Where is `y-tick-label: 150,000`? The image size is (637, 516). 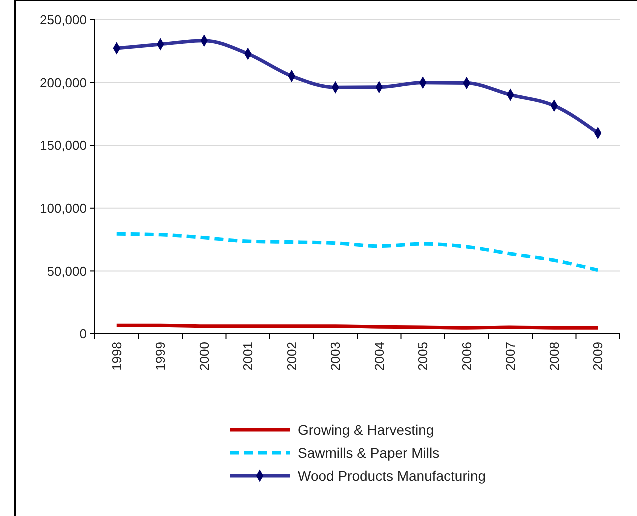
y-tick-label: 150,000 is located at coordinates (63, 146).